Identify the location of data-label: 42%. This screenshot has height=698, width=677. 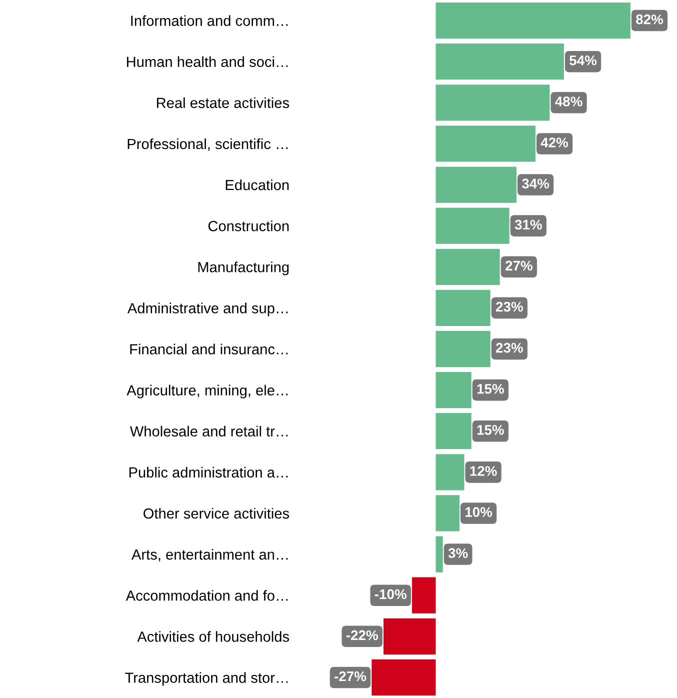
(554, 143).